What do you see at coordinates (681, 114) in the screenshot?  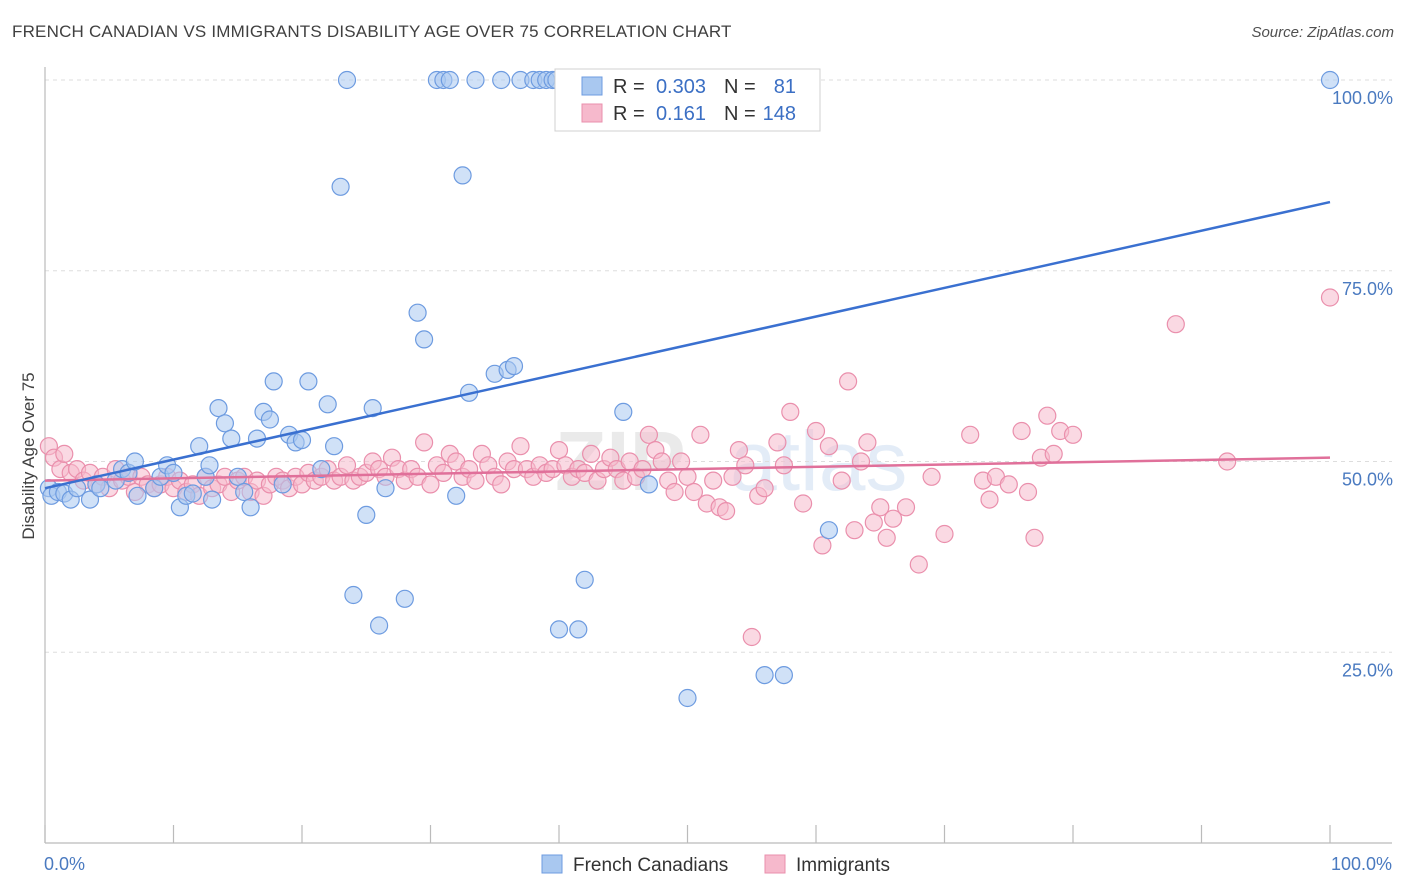 I see `legend-r-value-2: 0.161` at bounding box center [681, 114].